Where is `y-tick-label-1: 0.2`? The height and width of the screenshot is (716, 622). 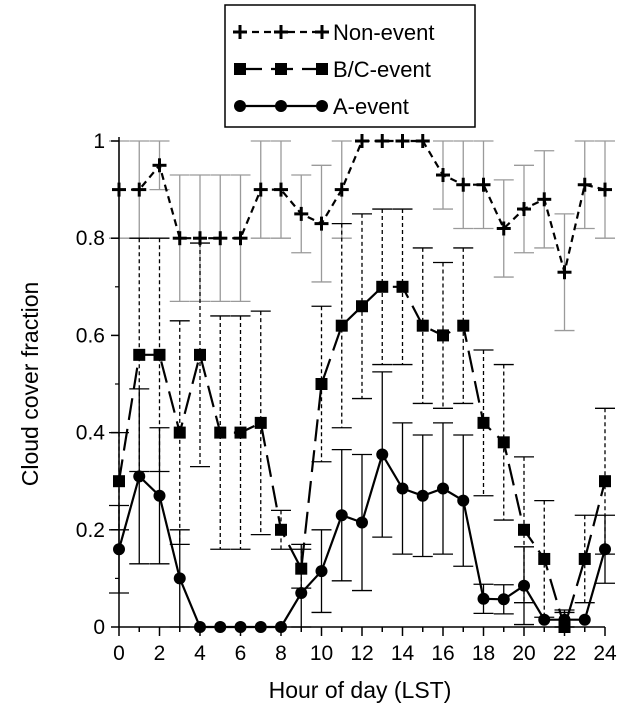
y-tick-label-1: 0.2 is located at coordinates (90, 530).